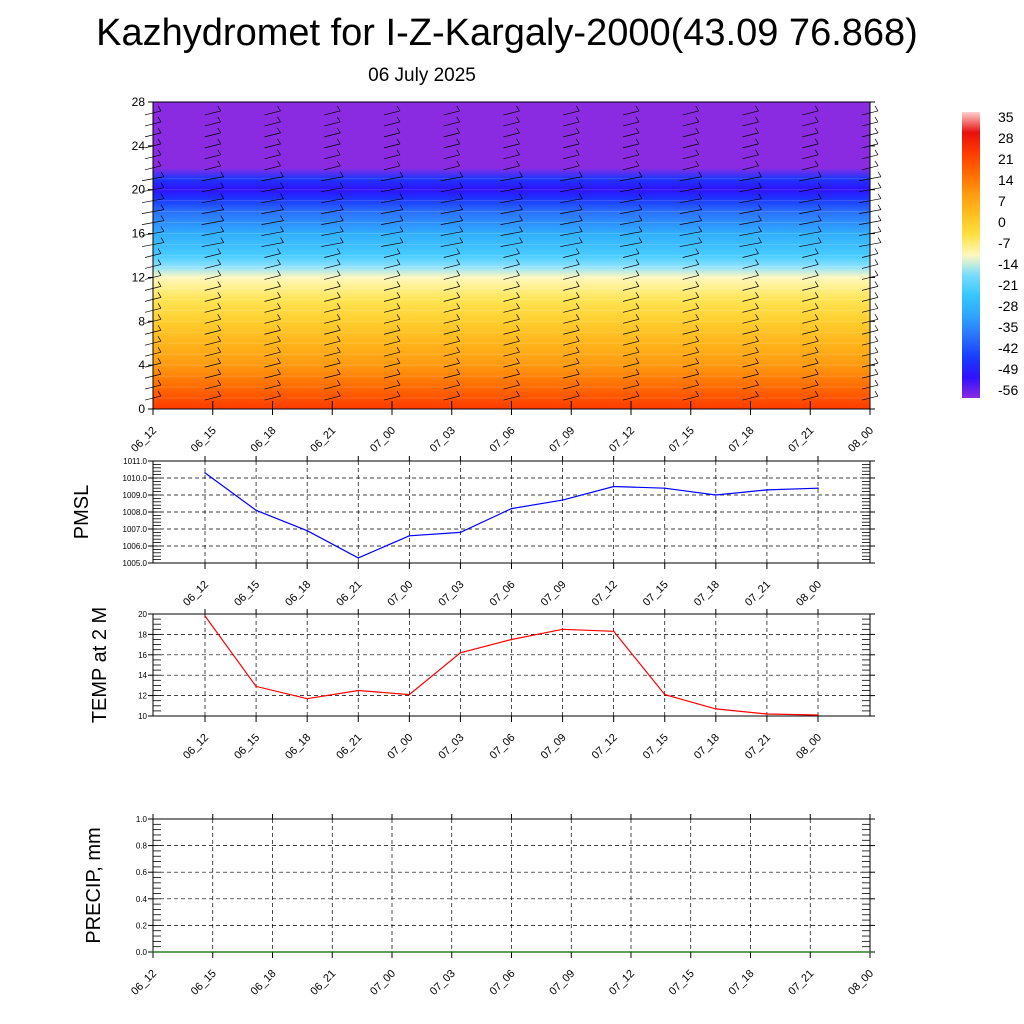 The width and height of the screenshot is (1024, 1024). What do you see at coordinates (758, 747) in the screenshot?
I see `x-tick-label: 07_21` at bounding box center [758, 747].